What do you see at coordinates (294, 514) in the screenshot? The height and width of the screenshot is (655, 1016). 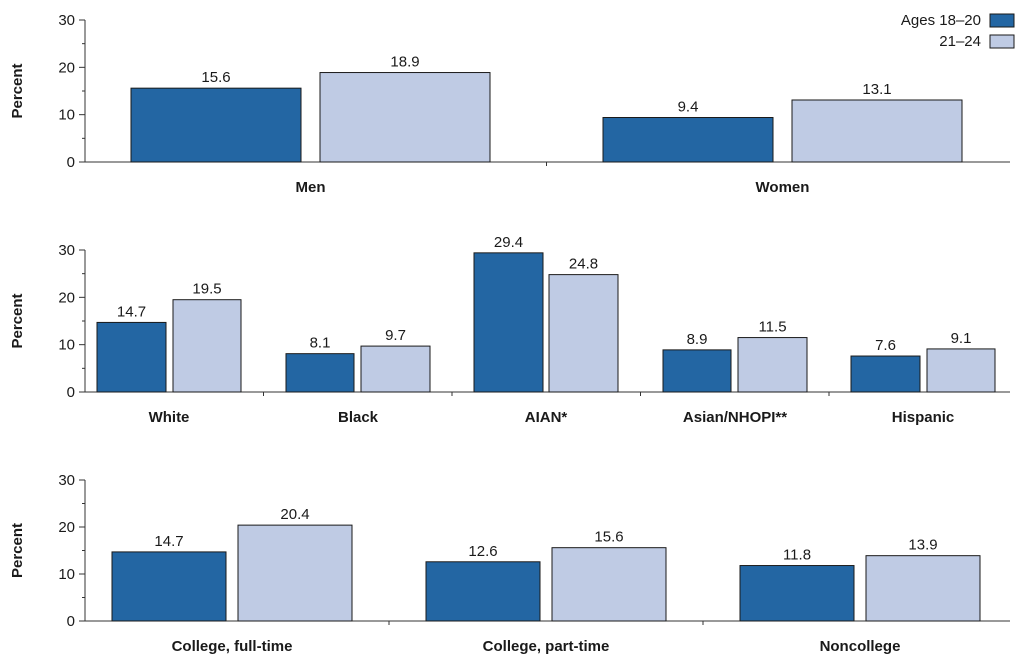 I see `bar-value-label: 20.4` at bounding box center [294, 514].